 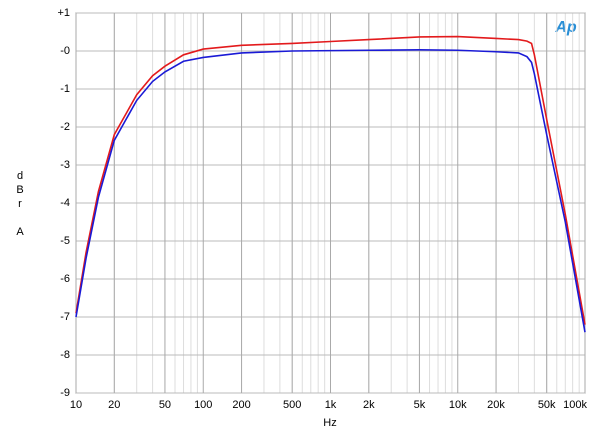 I want to click on x-tick-label: 50, so click(x=165, y=405).